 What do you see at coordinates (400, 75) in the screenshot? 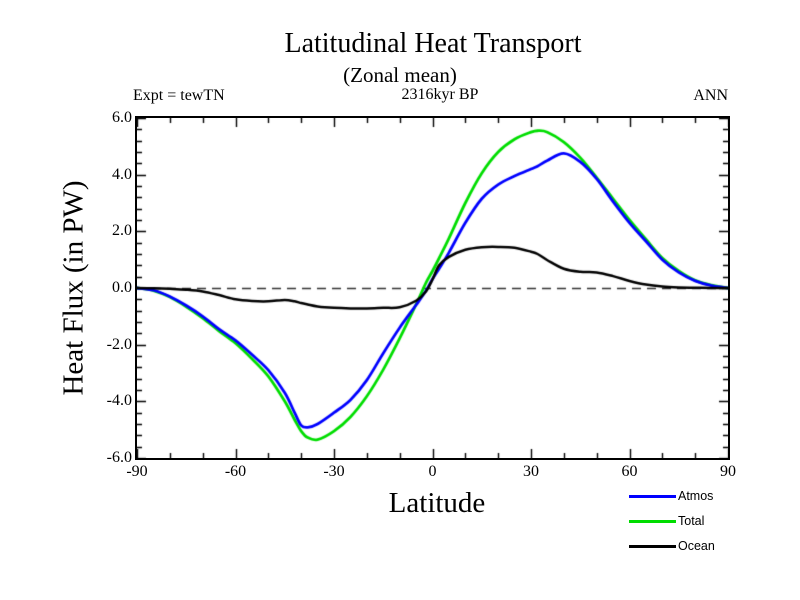
I see `chart-subtitle: (Zonal mean)` at bounding box center [400, 75].